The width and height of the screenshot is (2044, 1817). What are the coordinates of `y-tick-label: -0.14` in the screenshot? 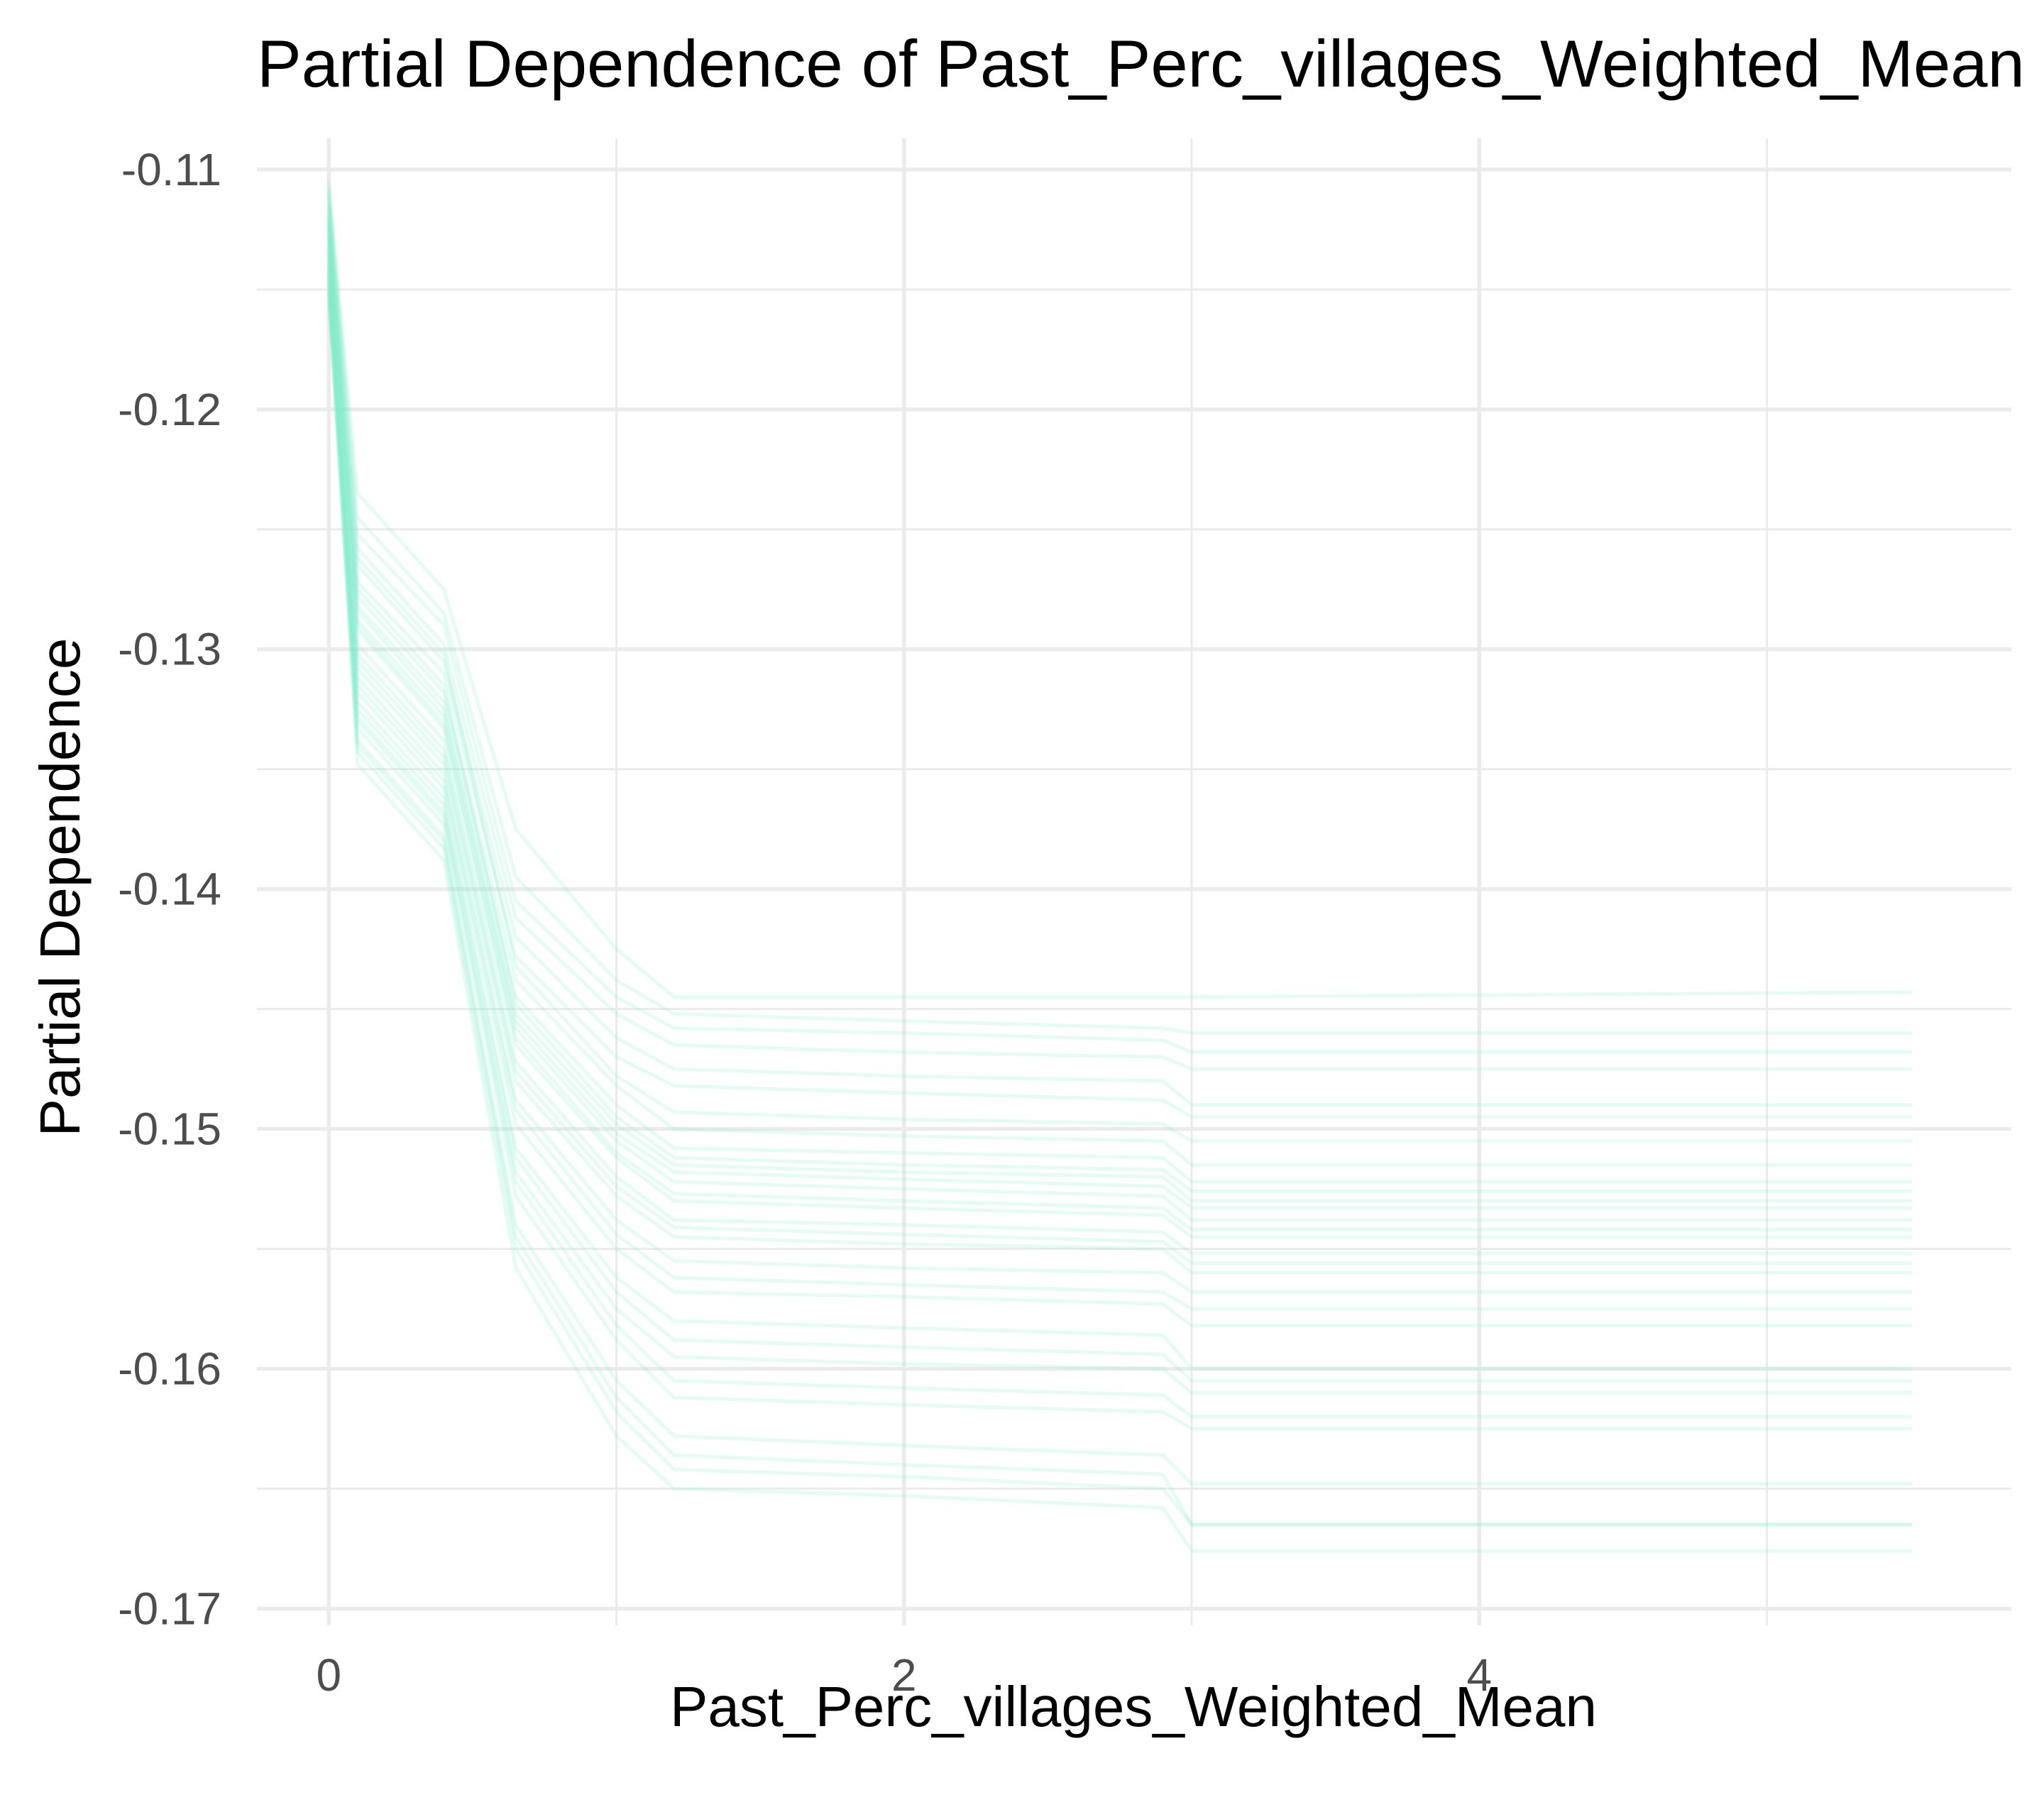 It's located at (169, 889).